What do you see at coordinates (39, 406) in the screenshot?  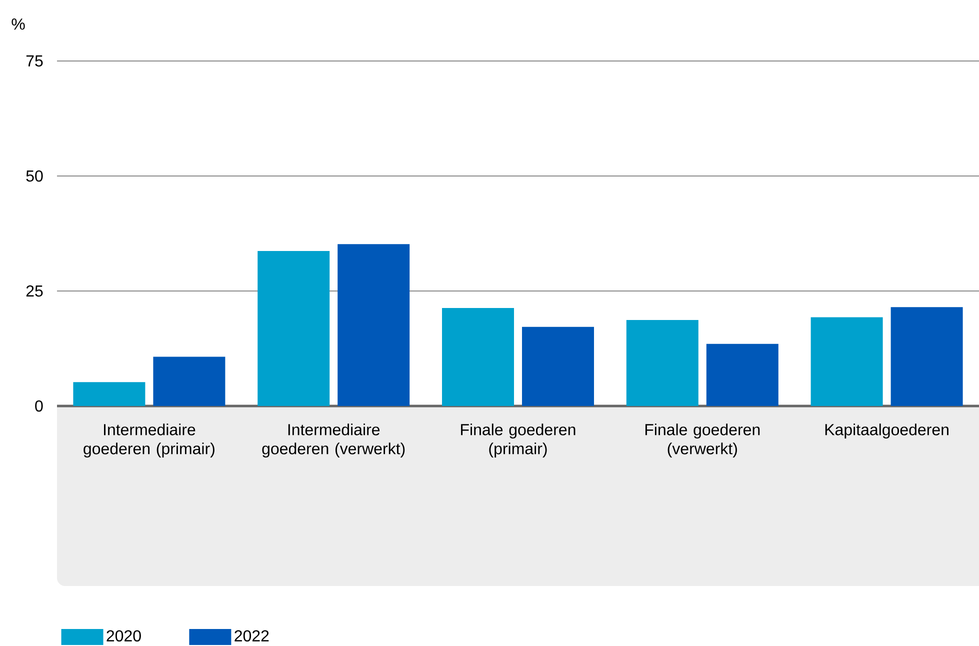 I see `y-tick-label: 0` at bounding box center [39, 406].